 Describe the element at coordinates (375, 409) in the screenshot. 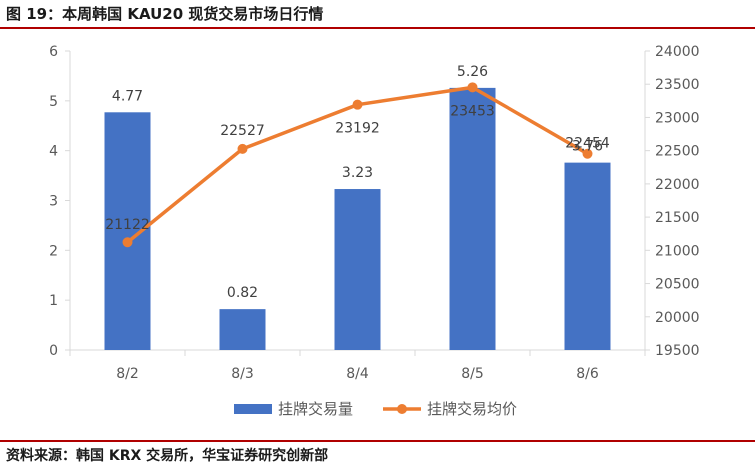

I see `legend: 挂牌交易量 挂牌交易均价` at that location.